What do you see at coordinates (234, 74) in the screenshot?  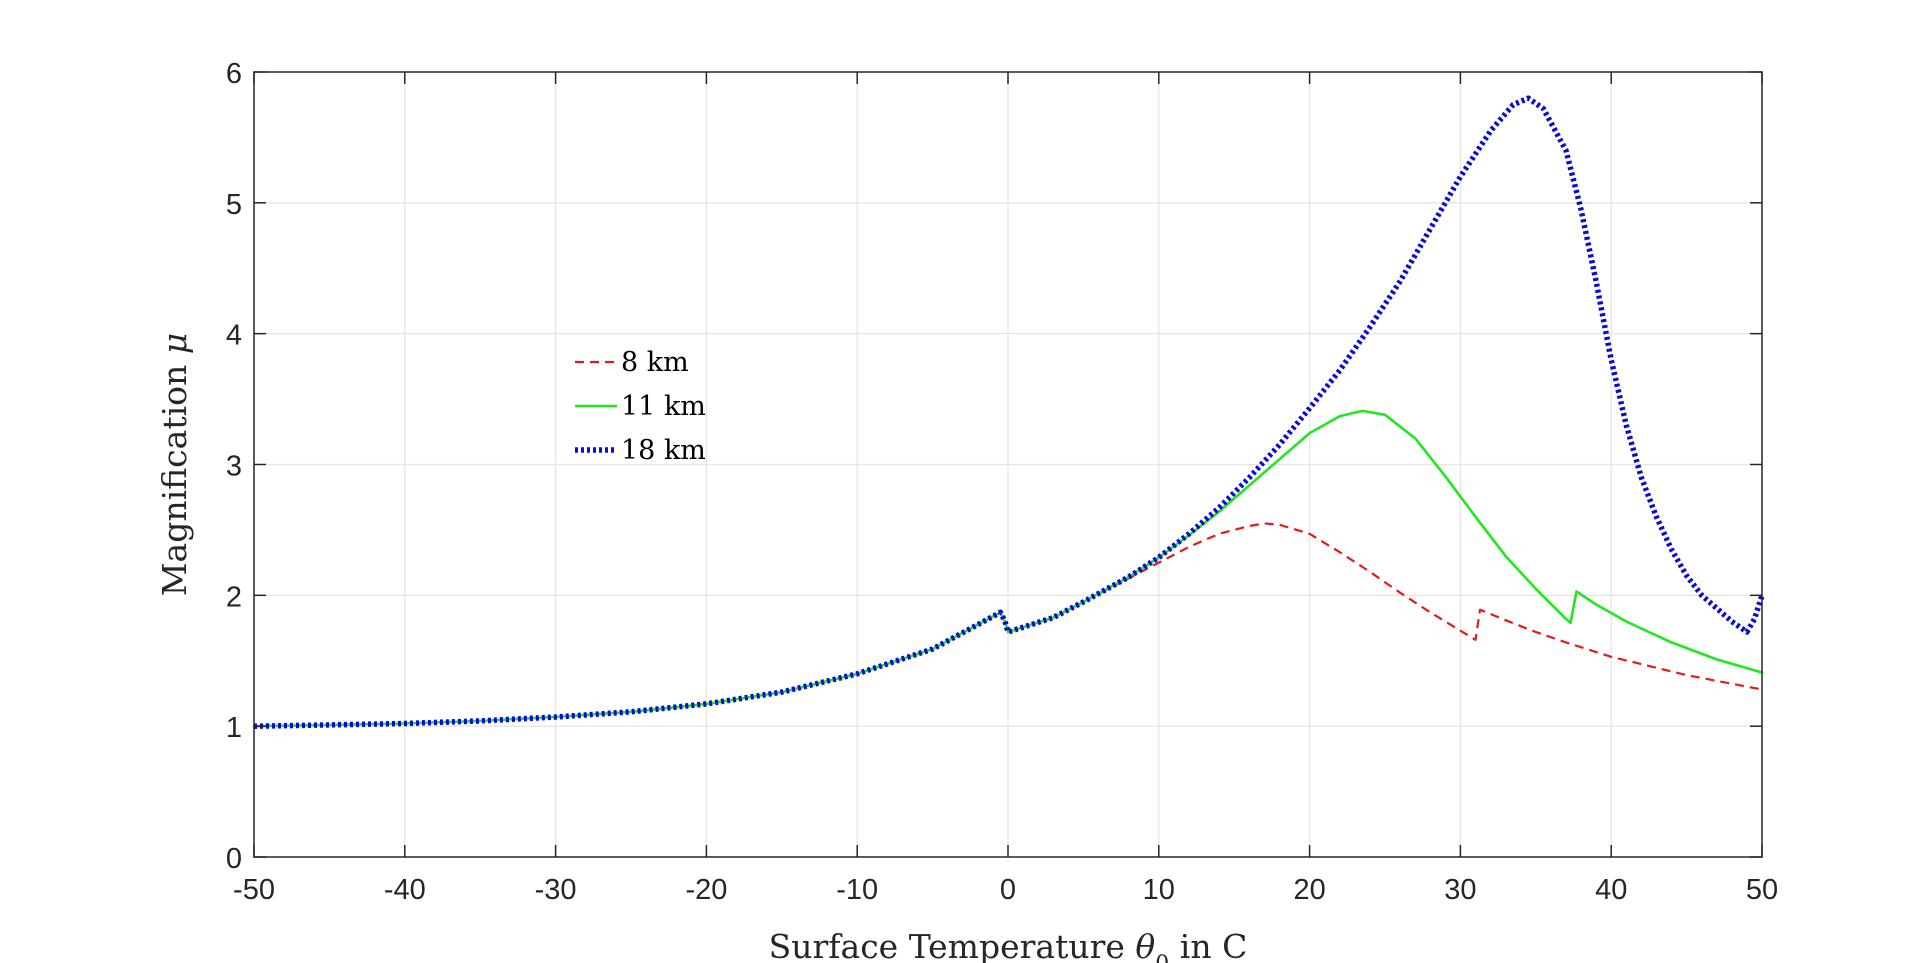 I see `y-tick-label: 6` at bounding box center [234, 74].